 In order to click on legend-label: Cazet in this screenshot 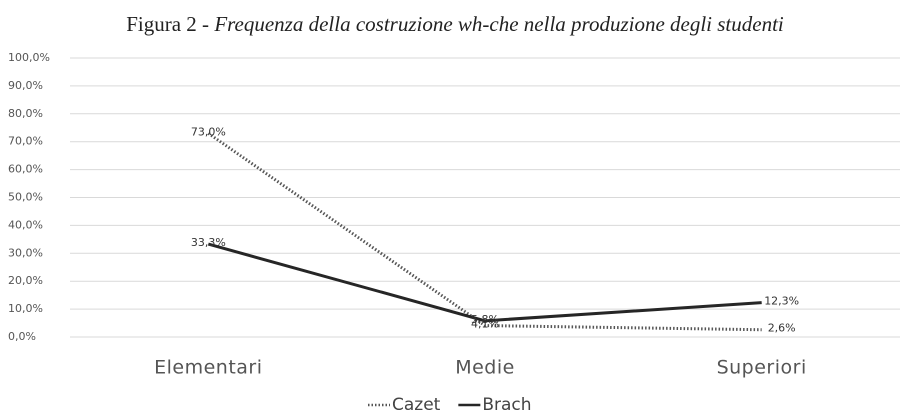, I will do `click(416, 405)`.